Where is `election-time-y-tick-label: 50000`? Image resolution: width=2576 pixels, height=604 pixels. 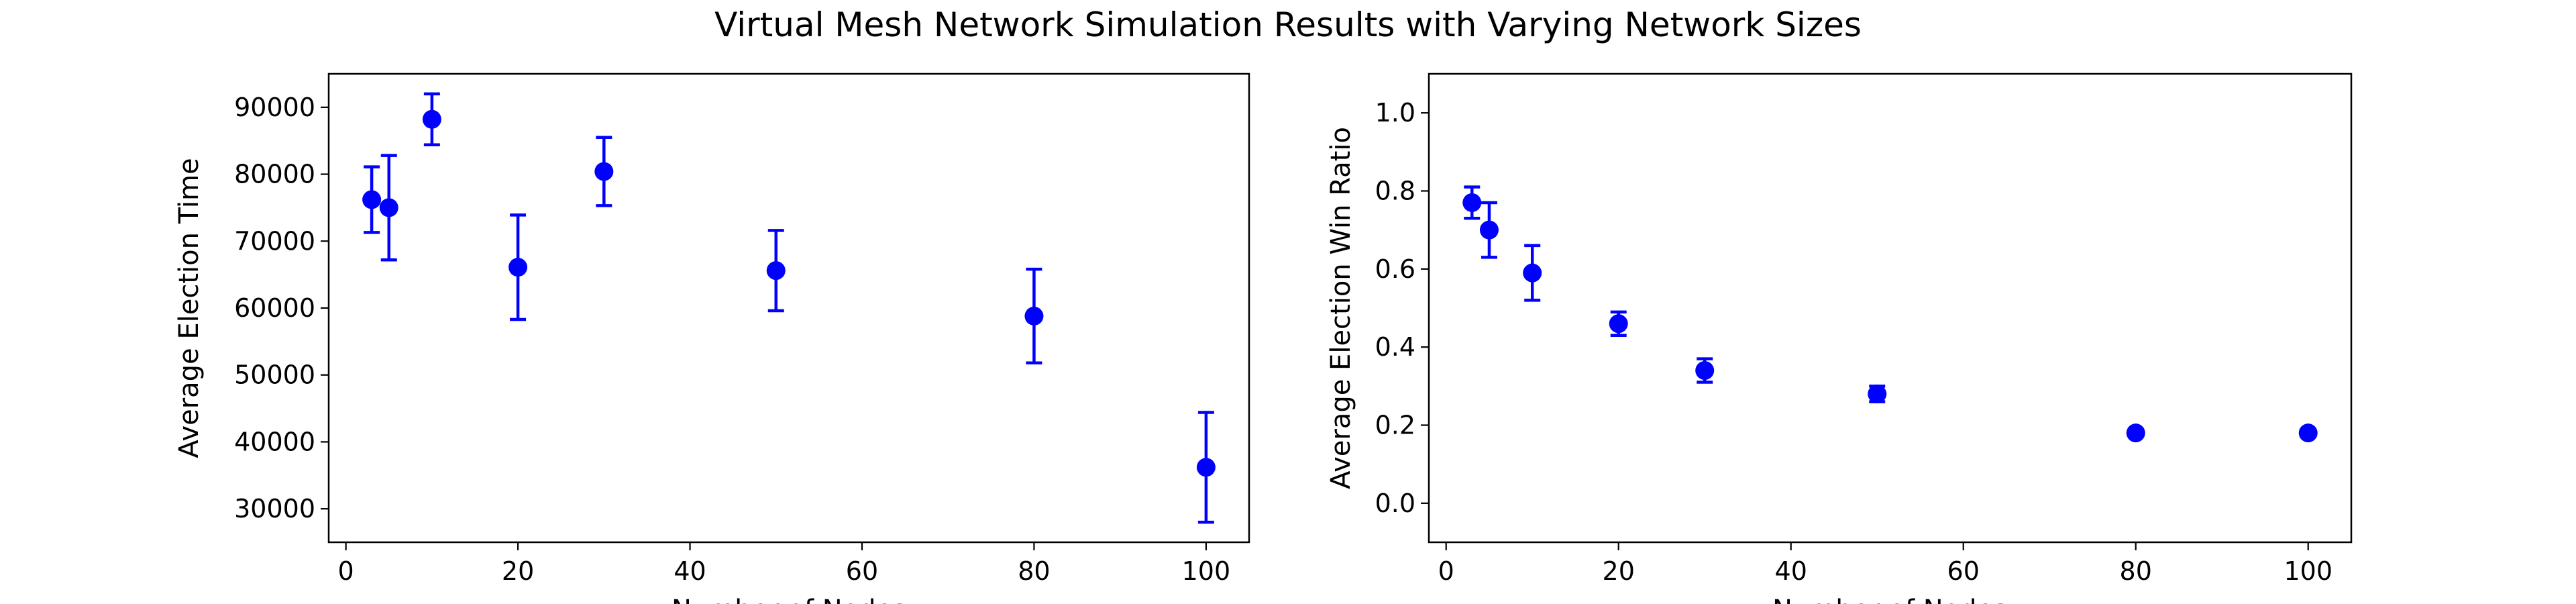
election-time-y-tick-label: 50000 is located at coordinates (274, 375).